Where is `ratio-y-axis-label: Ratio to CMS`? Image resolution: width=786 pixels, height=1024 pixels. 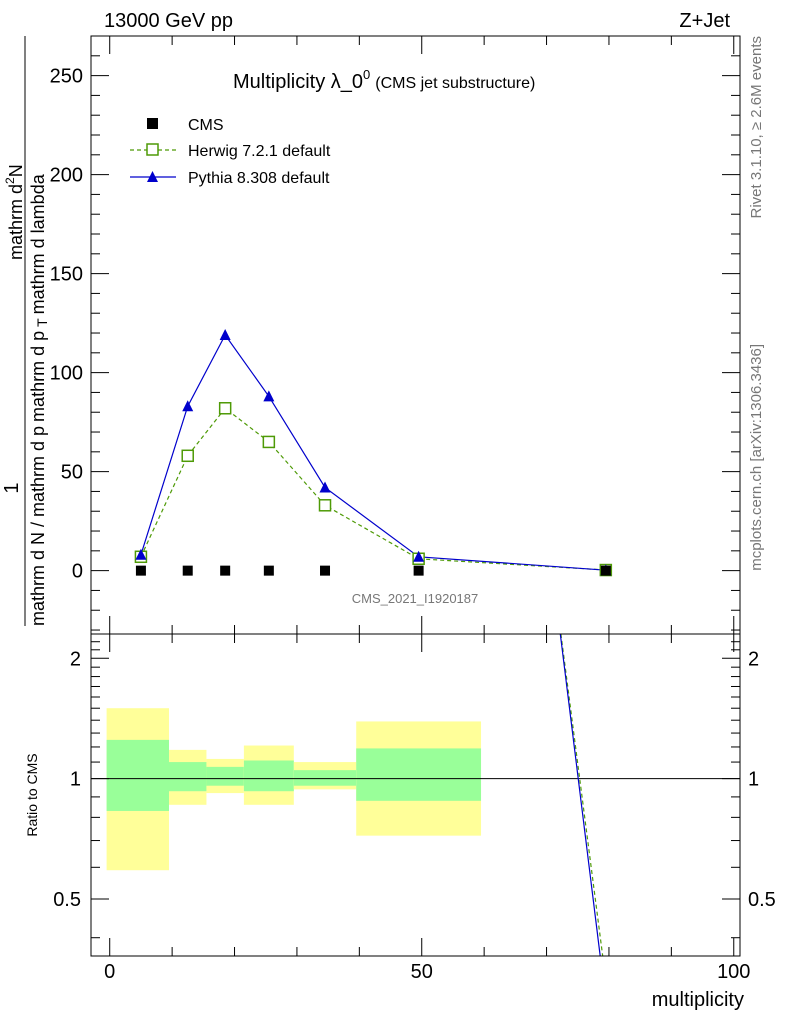 ratio-y-axis-label: Ratio to CMS is located at coordinates (32, 794).